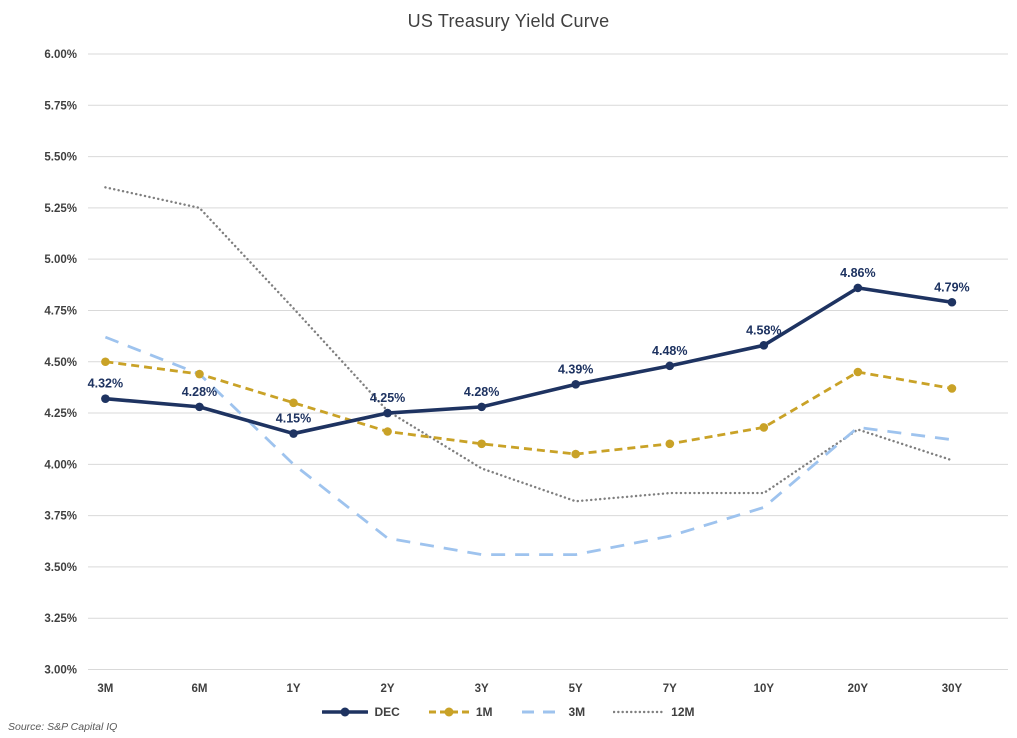  I want to click on series-line-1m, so click(529, 408).